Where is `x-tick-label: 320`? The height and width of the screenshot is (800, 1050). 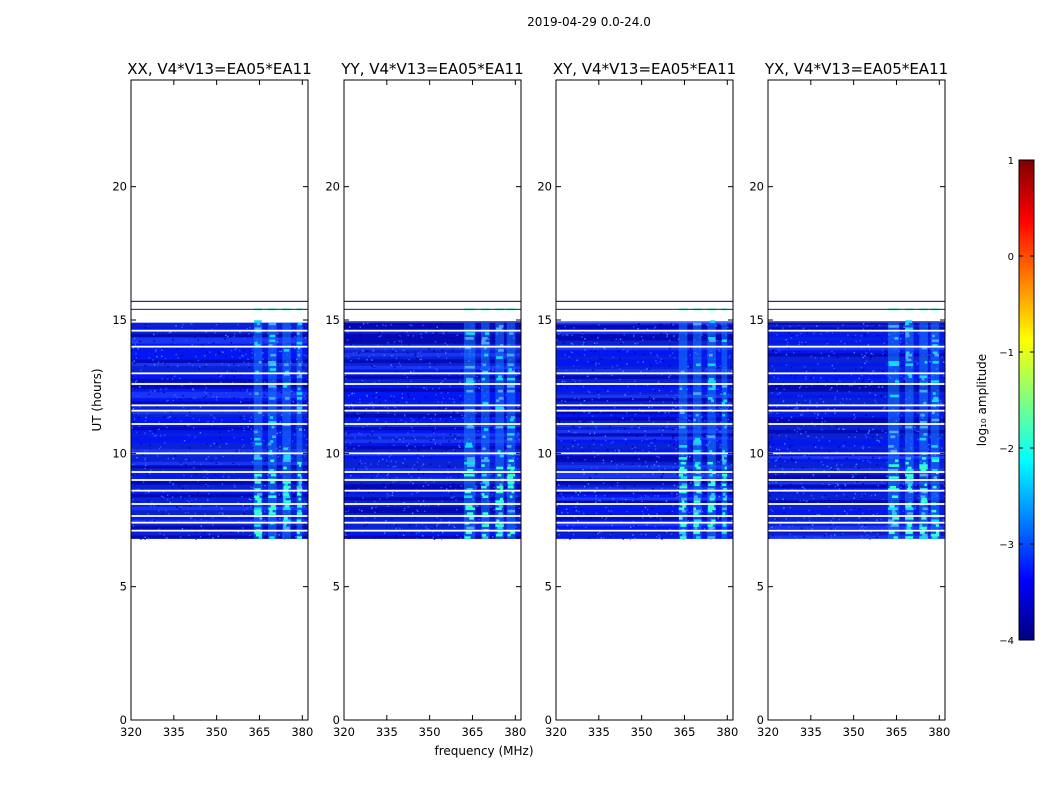 x-tick-label: 320 is located at coordinates (768, 732).